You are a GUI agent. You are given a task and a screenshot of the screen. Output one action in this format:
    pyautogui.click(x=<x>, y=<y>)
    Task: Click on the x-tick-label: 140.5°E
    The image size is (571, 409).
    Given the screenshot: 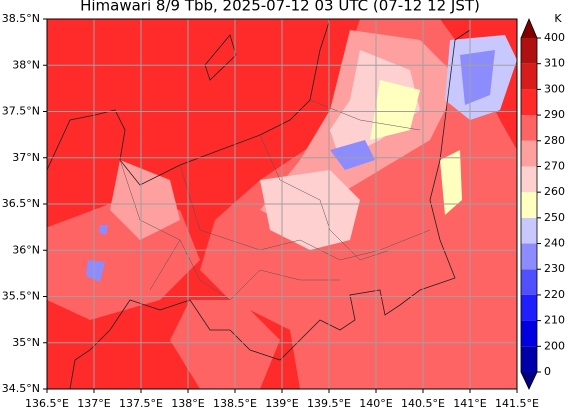 What is the action you would take?
    pyautogui.click(x=423, y=403)
    